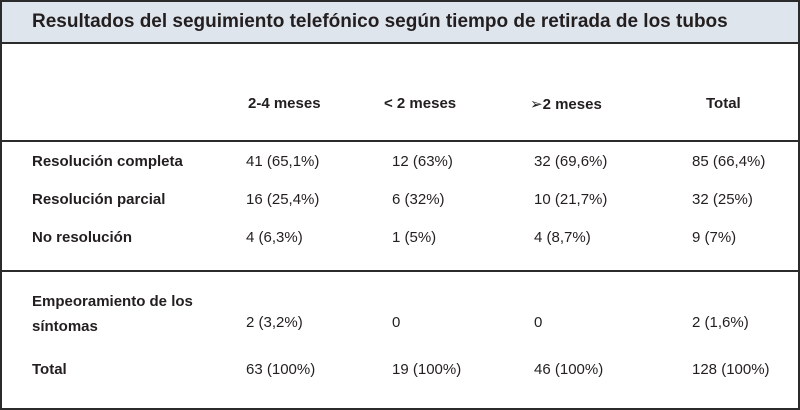 This screenshot has height=410, width=800. I want to click on data-cell: 1 (5%), so click(414, 237).